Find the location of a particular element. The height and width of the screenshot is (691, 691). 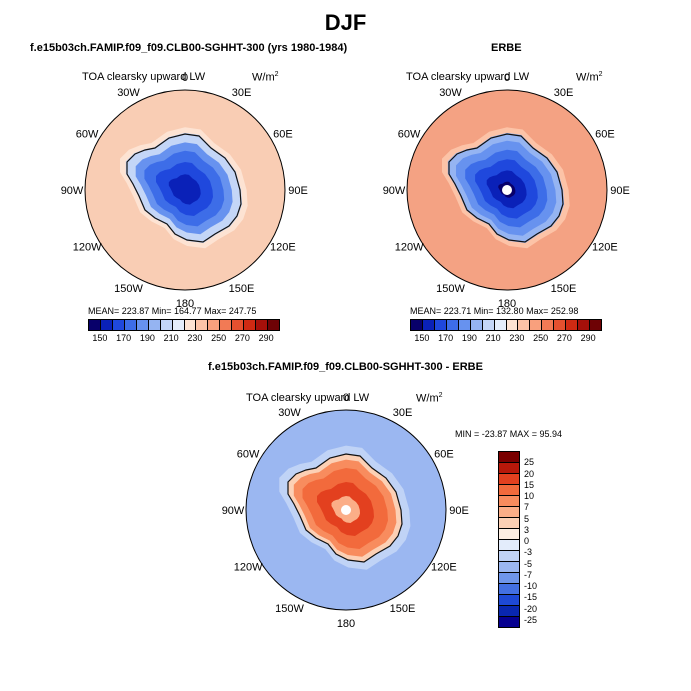

panel2-lon-label: 120E is located at coordinates (605, 248).